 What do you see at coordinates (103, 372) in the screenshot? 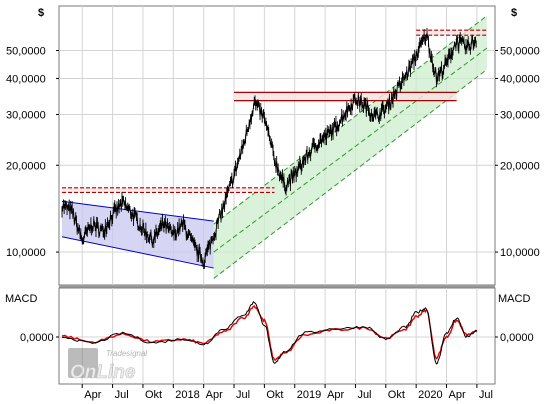
I see `watermark-online: OnLine` at bounding box center [103, 372].